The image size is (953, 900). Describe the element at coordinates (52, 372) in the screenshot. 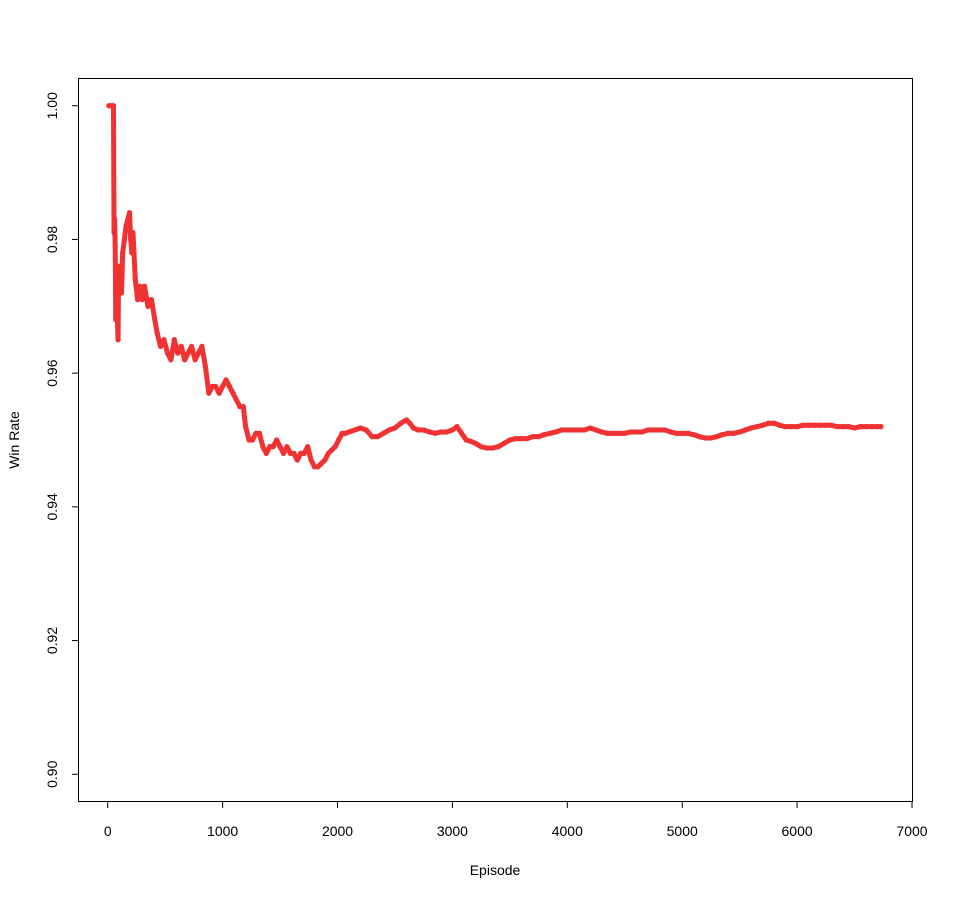

I see `y-tick-label: 0.96` at that location.